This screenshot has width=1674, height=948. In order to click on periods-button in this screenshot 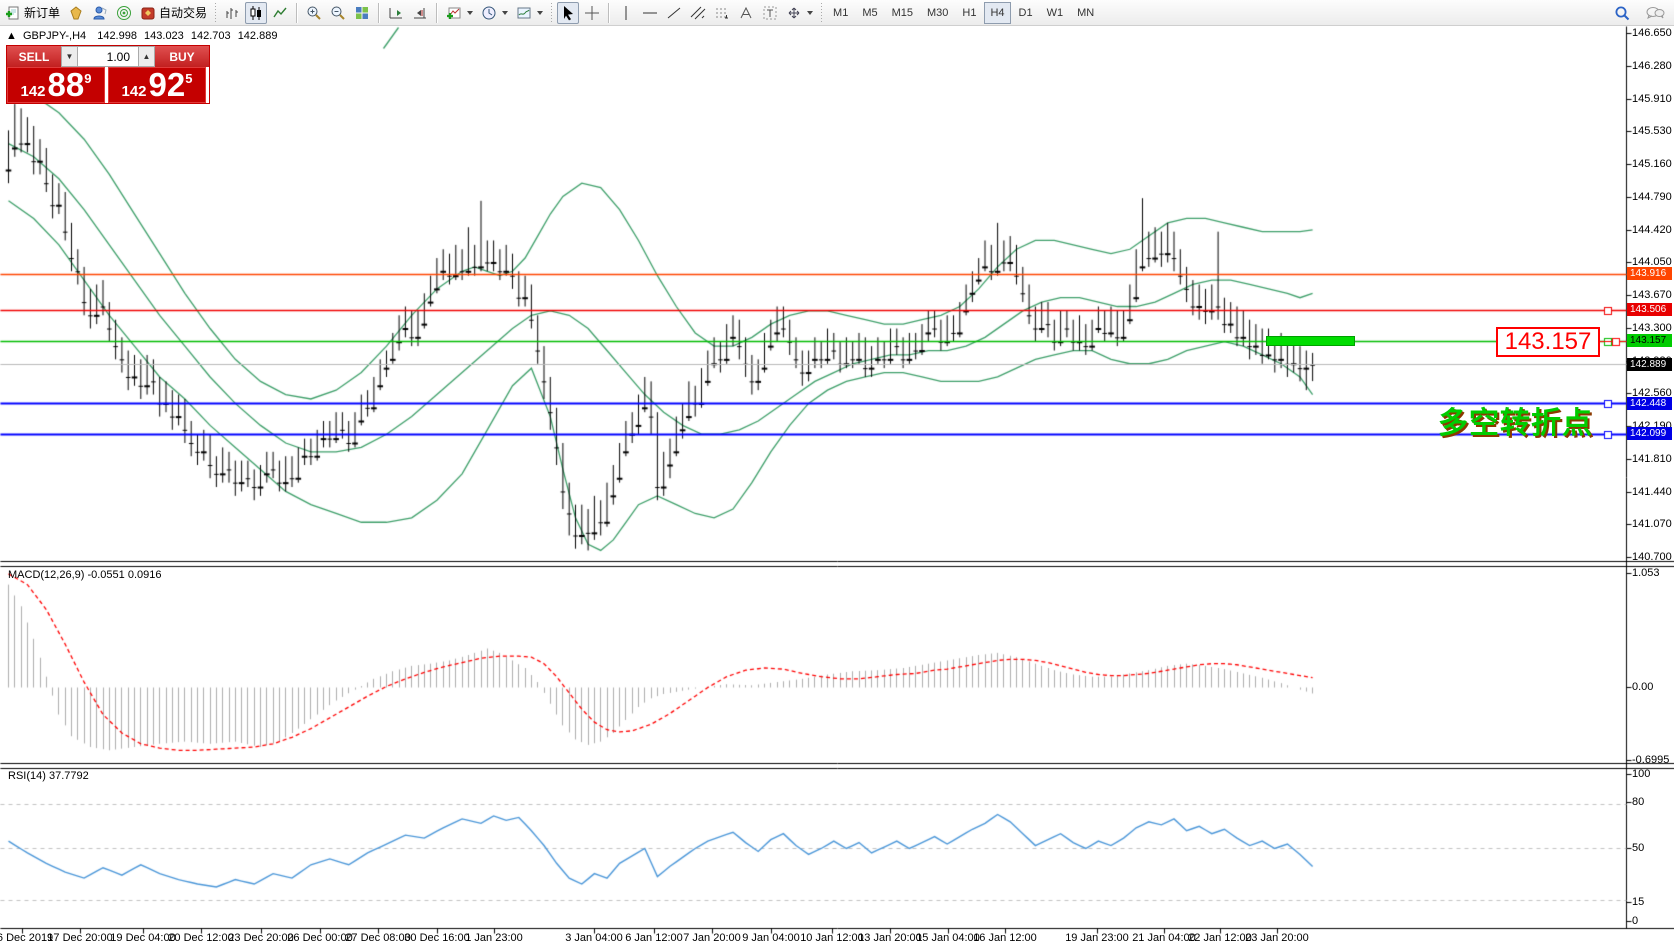, I will do `click(494, 13)`.